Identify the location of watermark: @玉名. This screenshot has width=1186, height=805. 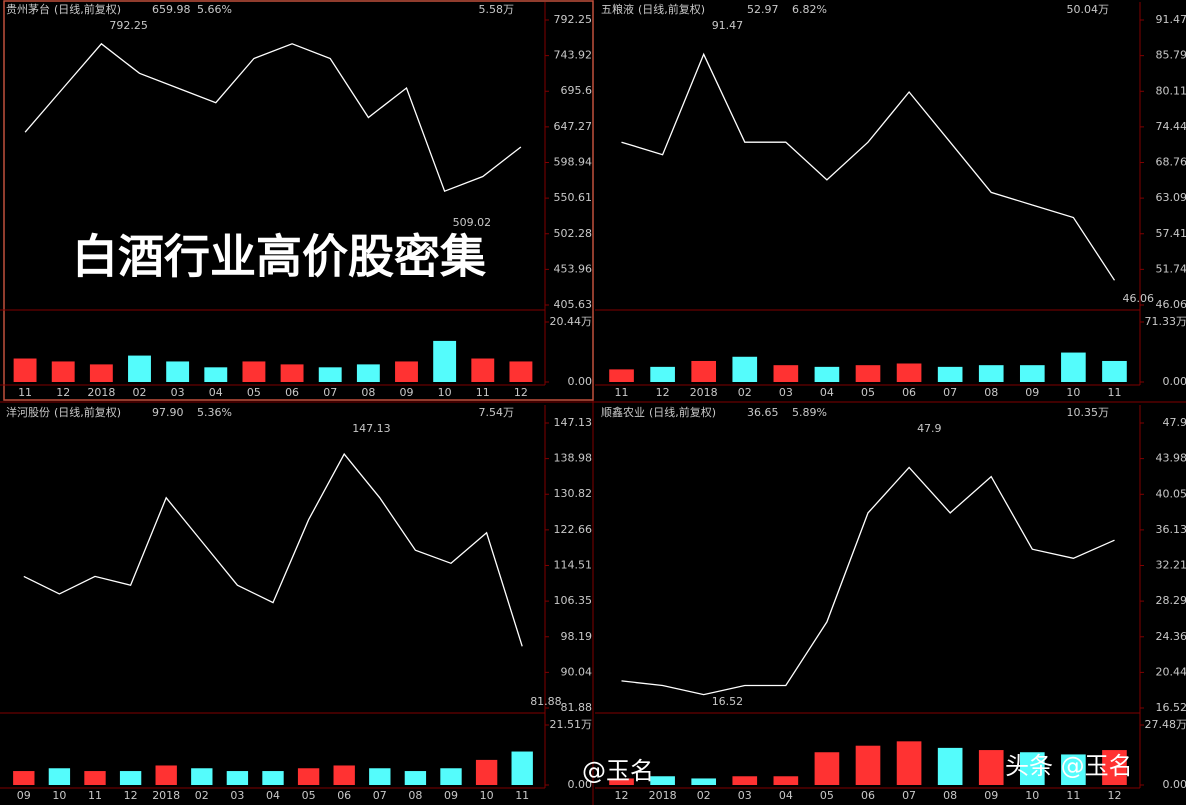
(618, 771).